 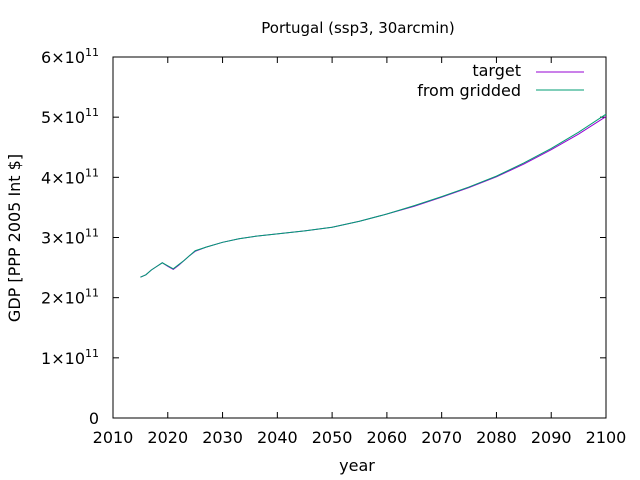 What do you see at coordinates (496, 70) in the screenshot?
I see `legend-label-target: target` at bounding box center [496, 70].